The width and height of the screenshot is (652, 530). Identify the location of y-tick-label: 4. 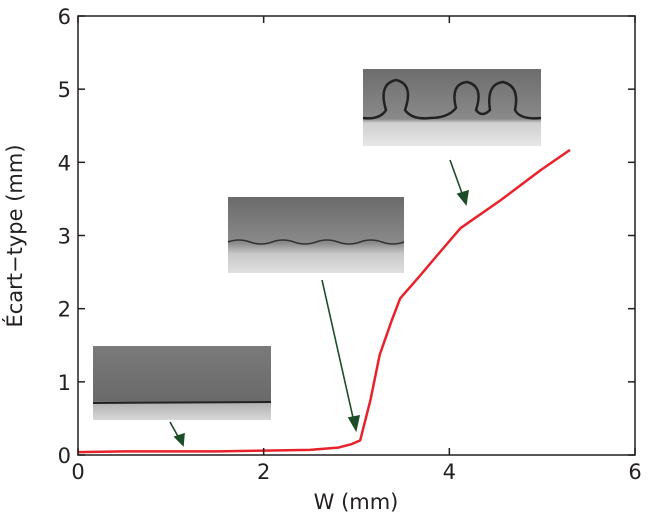
(64, 163).